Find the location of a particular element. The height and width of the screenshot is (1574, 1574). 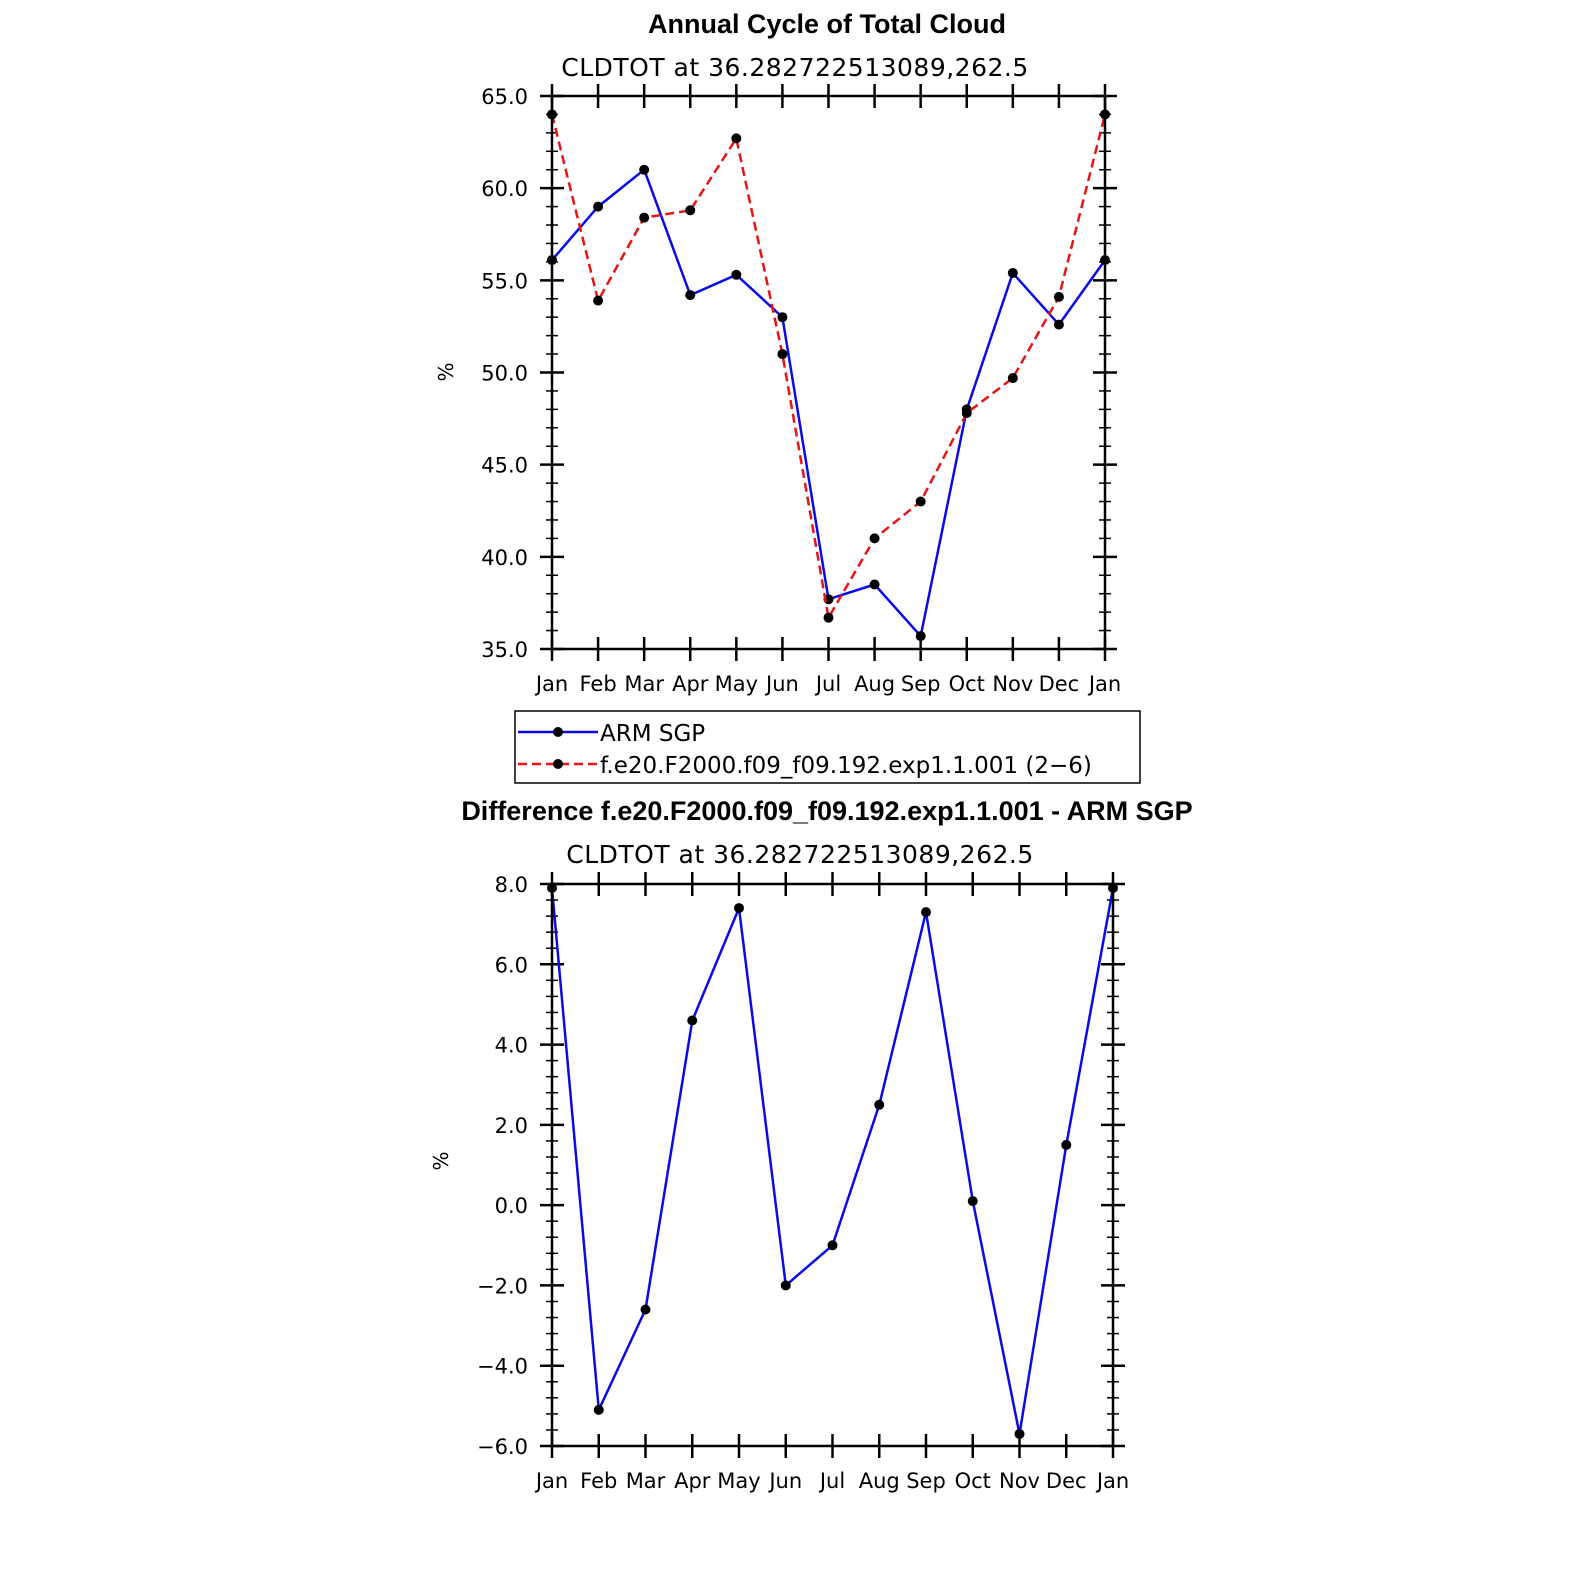

y-tick-label: 50.0 is located at coordinates (504, 374).